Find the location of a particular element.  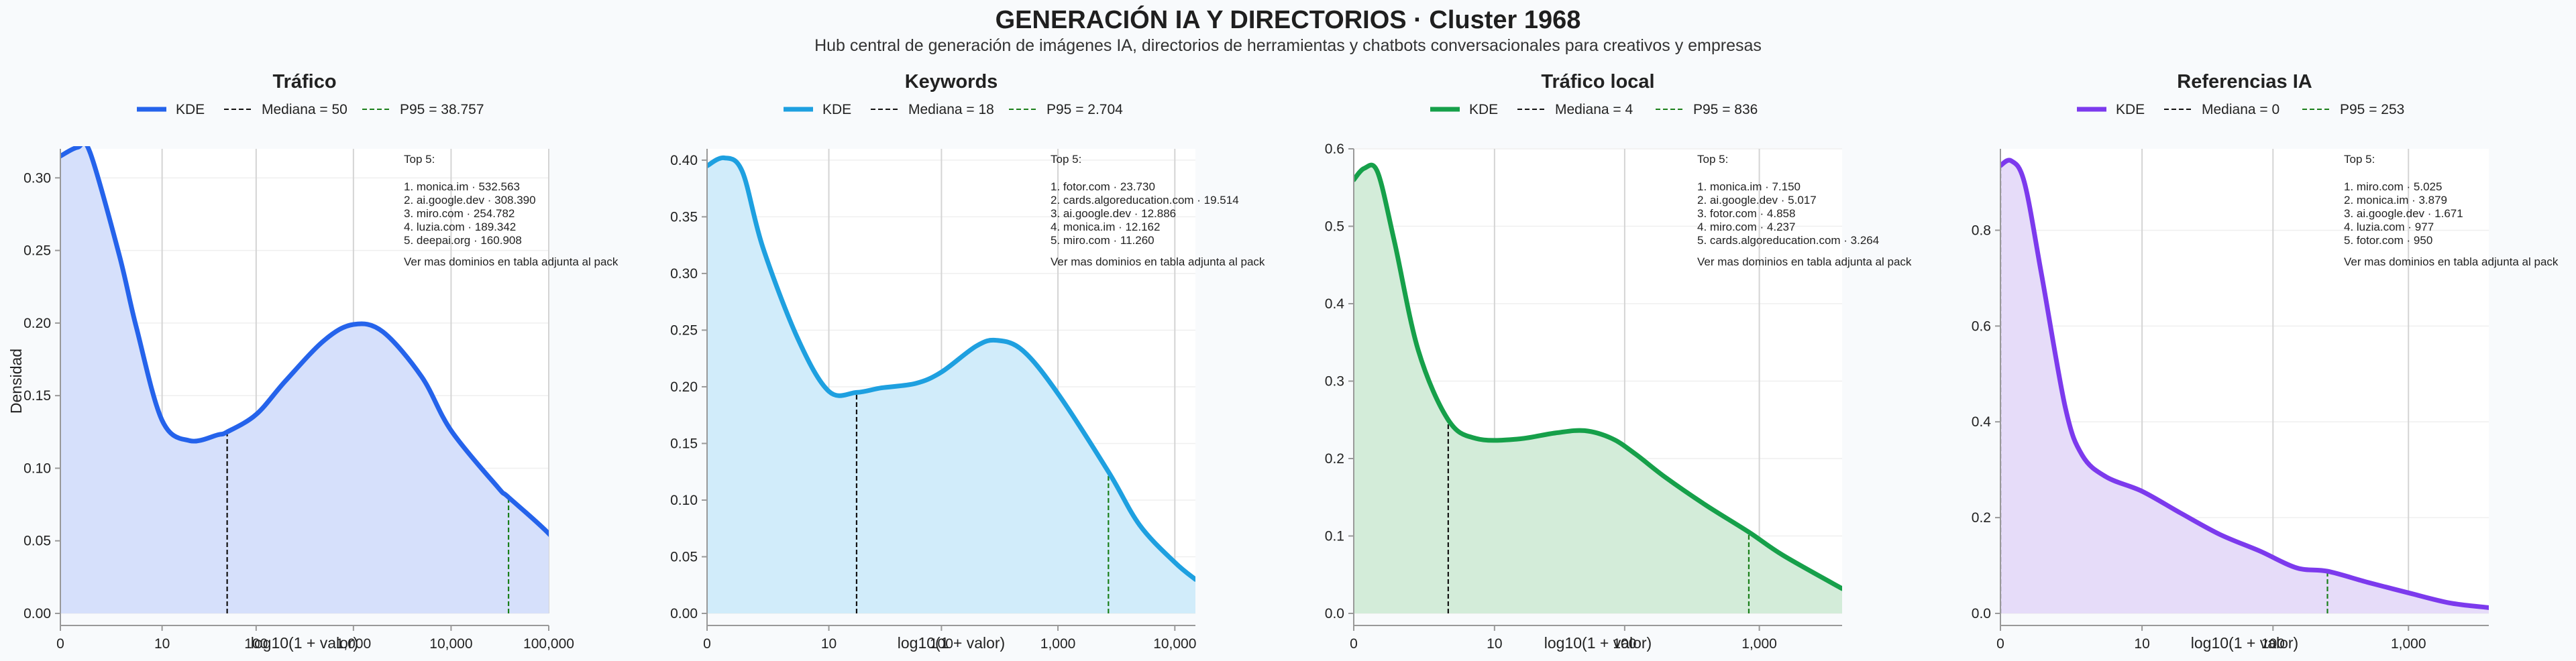

legend-p95-label: P95 = 2.704 is located at coordinates (1084, 110).